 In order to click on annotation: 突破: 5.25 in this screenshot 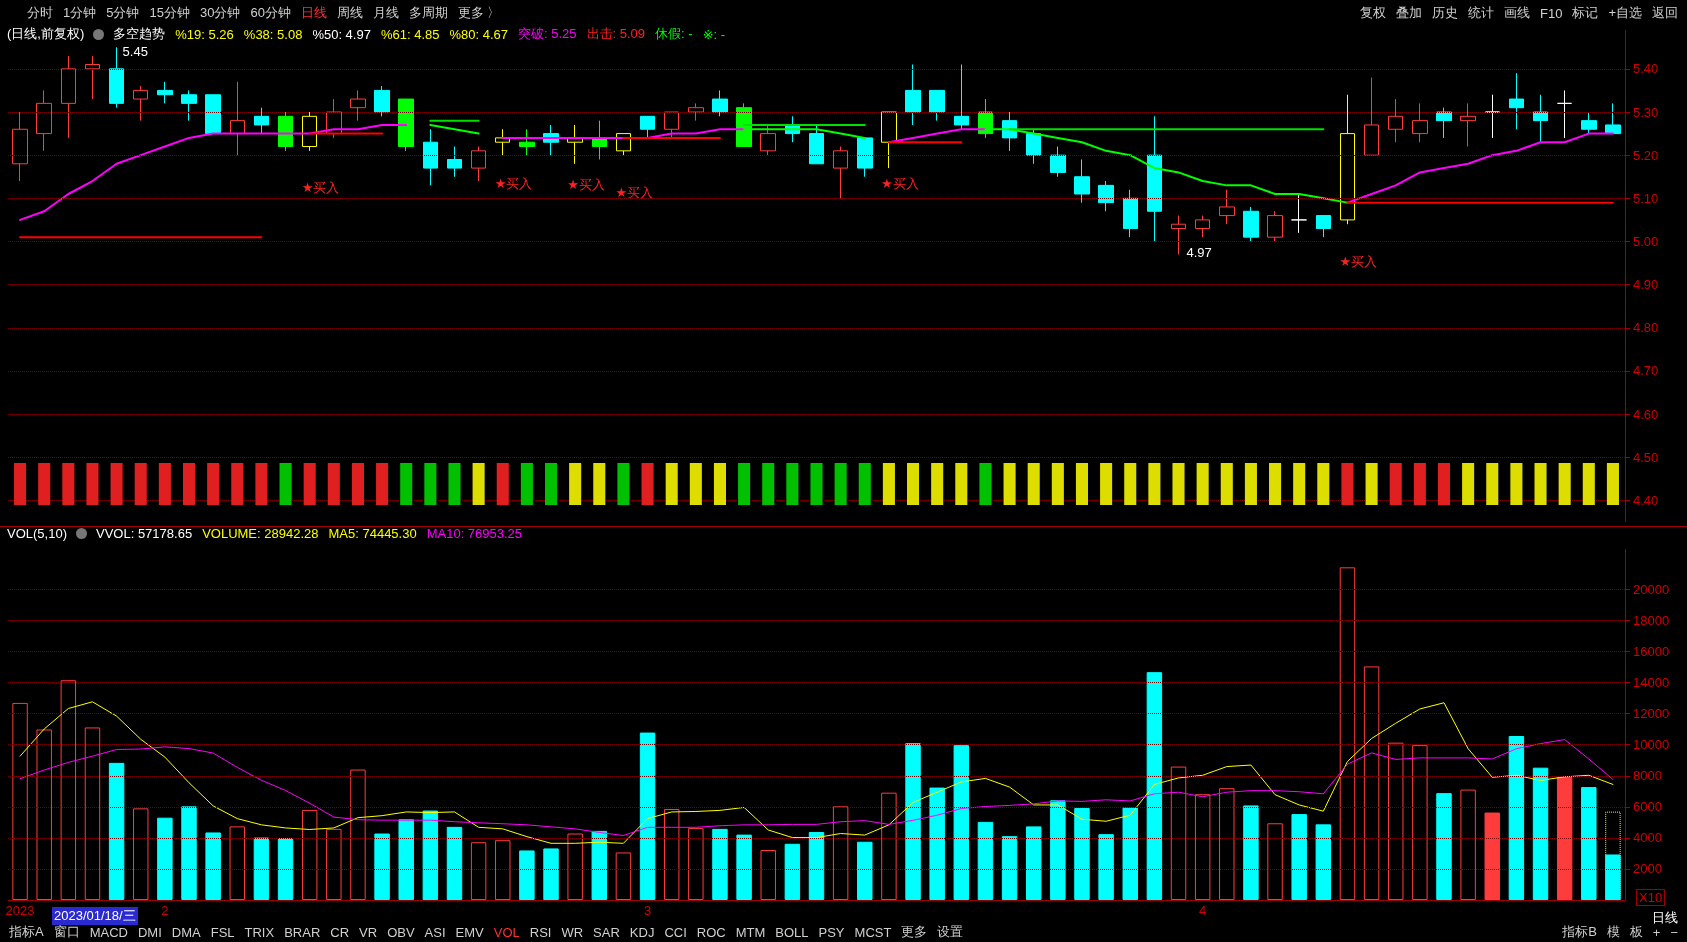, I will do `click(547, 34)`.